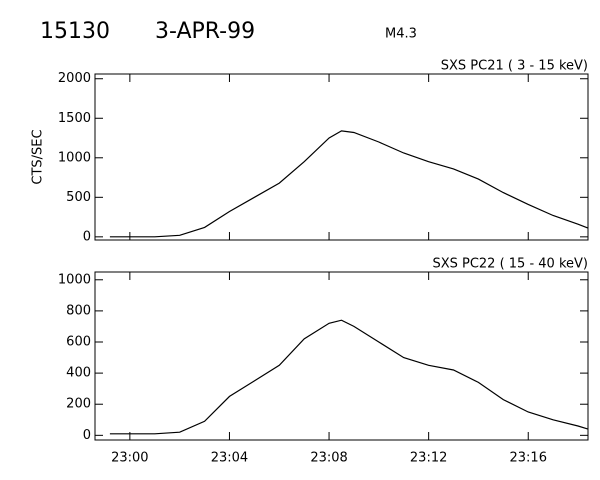  What do you see at coordinates (78, 373) in the screenshot?
I see `y-tick-label: 400` at bounding box center [78, 373].